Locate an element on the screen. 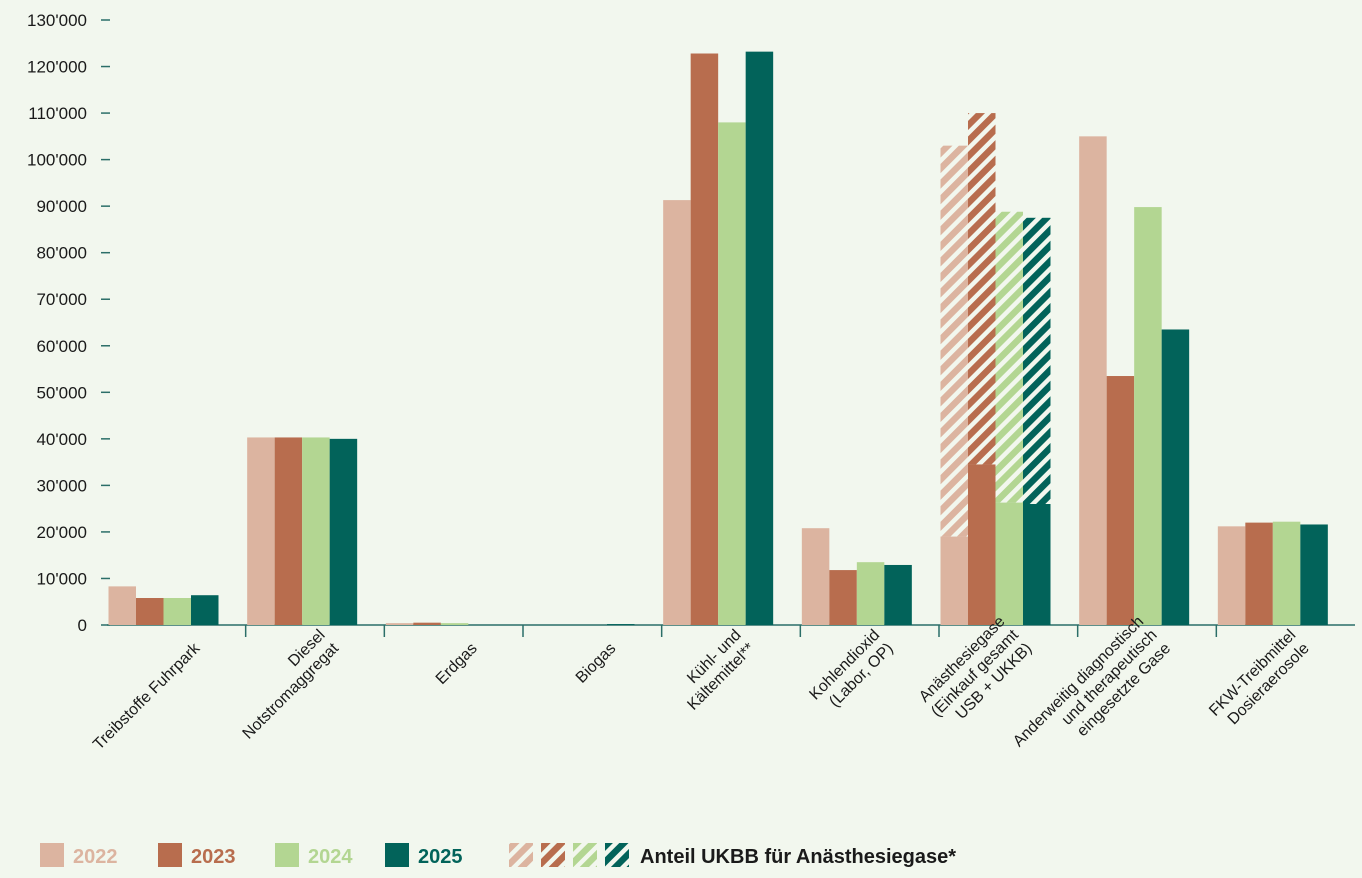 Image resolution: width=1362 pixels, height=878 pixels. y-tick-label: 40'000 is located at coordinates (61, 439).